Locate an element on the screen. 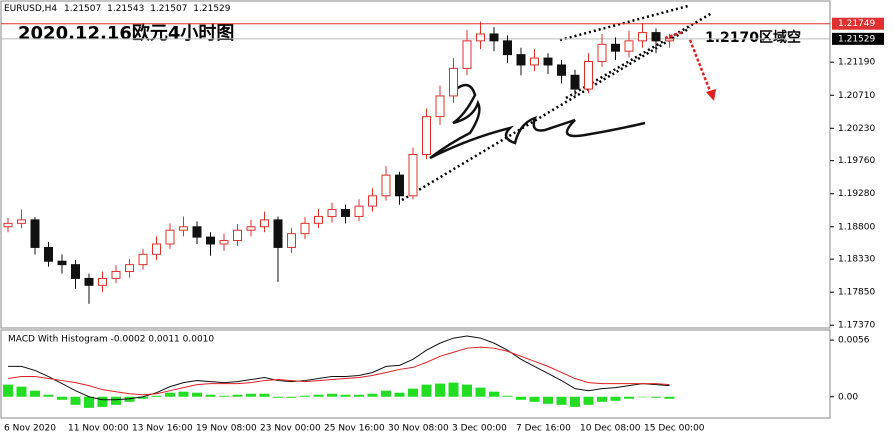 The height and width of the screenshot is (444, 893). x-tick-label: 19 Nov 08:00 is located at coordinates (226, 429).